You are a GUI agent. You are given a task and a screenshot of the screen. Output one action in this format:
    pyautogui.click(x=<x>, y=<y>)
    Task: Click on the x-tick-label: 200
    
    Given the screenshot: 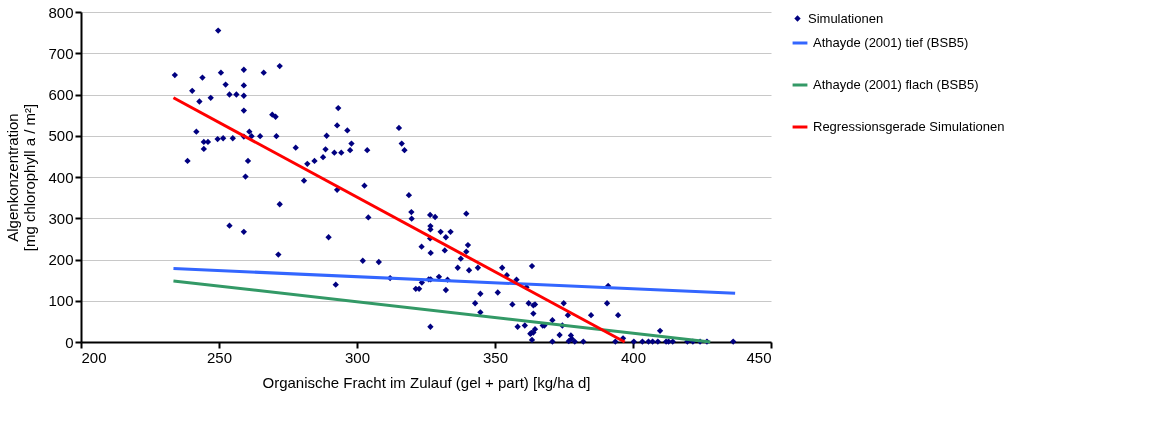 What is the action you would take?
    pyautogui.click(x=94, y=357)
    